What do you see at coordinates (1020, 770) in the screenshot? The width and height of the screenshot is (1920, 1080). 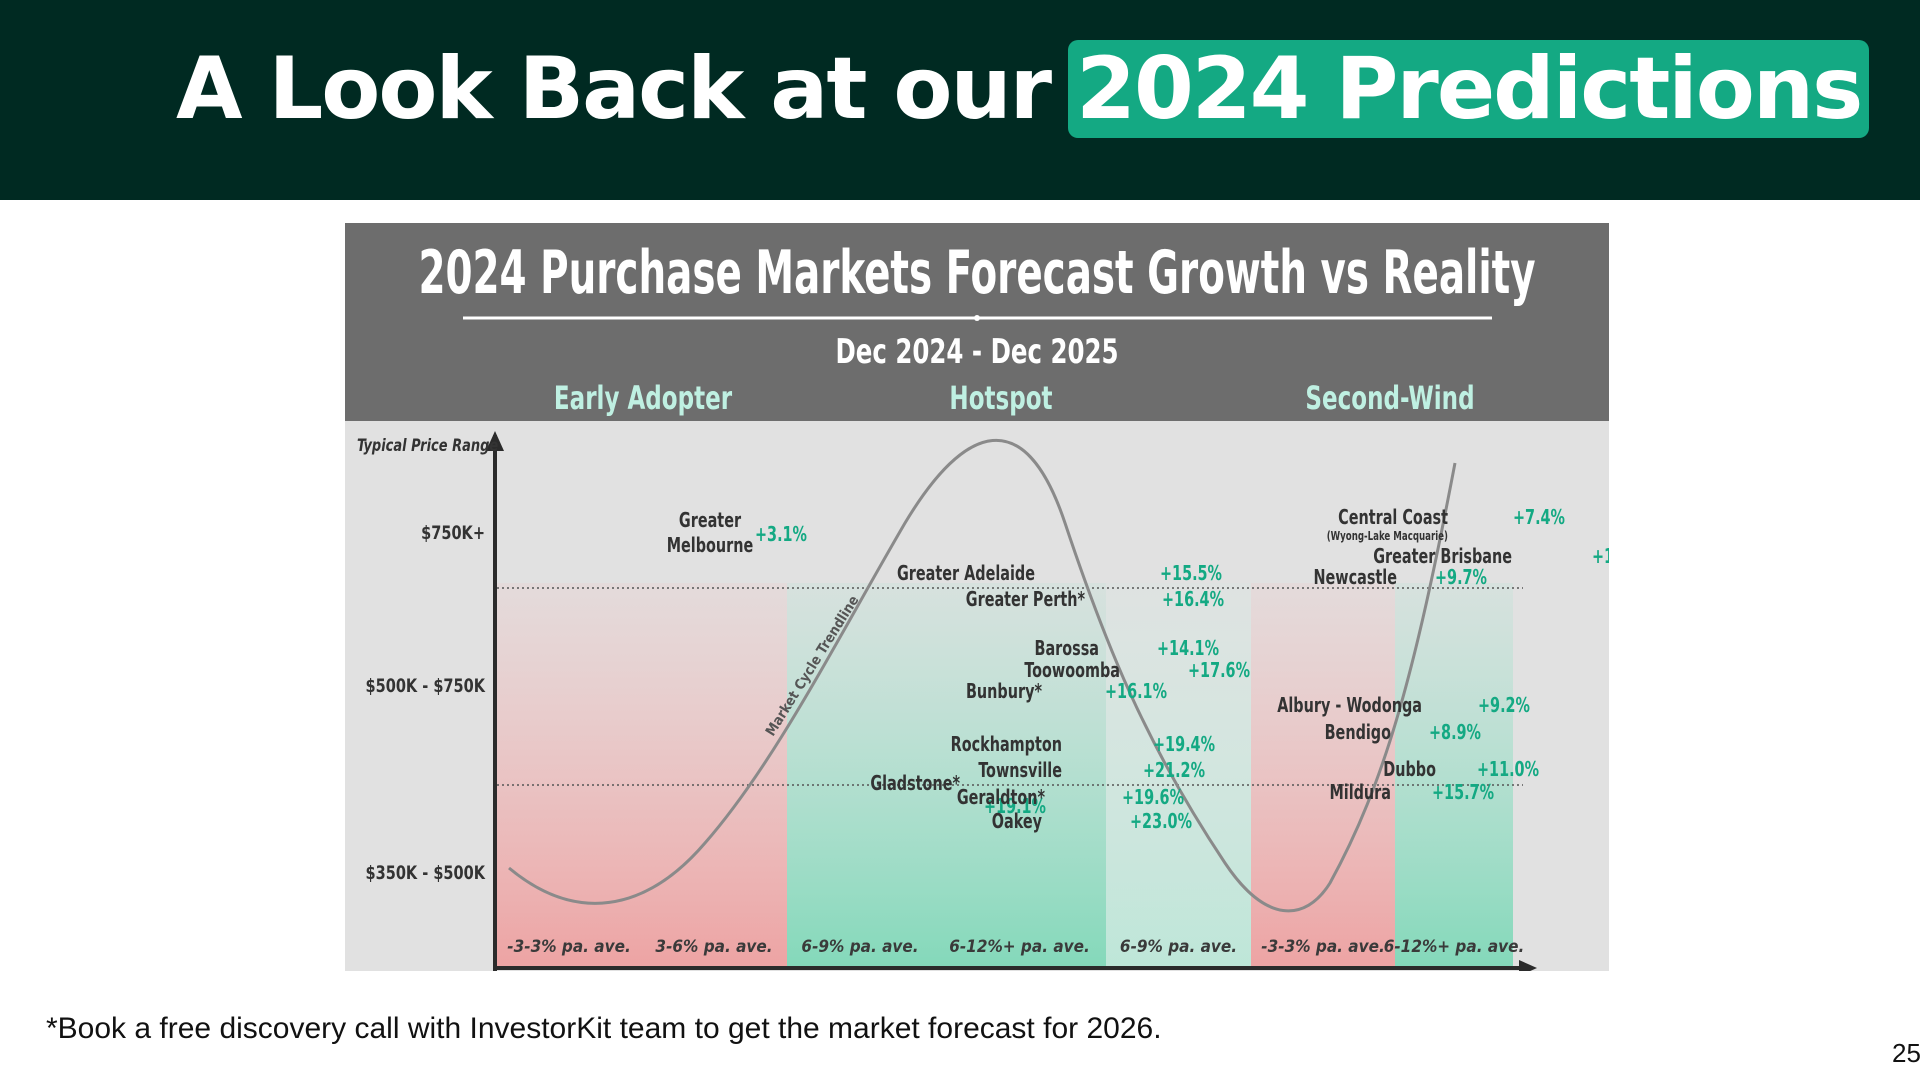 I see `market-name: Townsville` at bounding box center [1020, 770].